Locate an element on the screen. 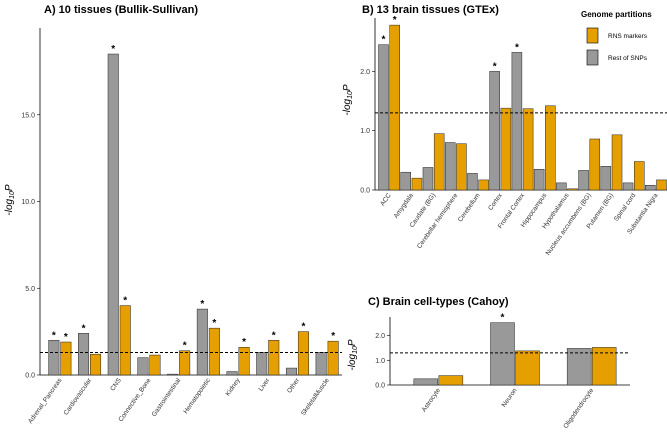  panel-b-ylabel: -log10P is located at coordinates (348, 99).